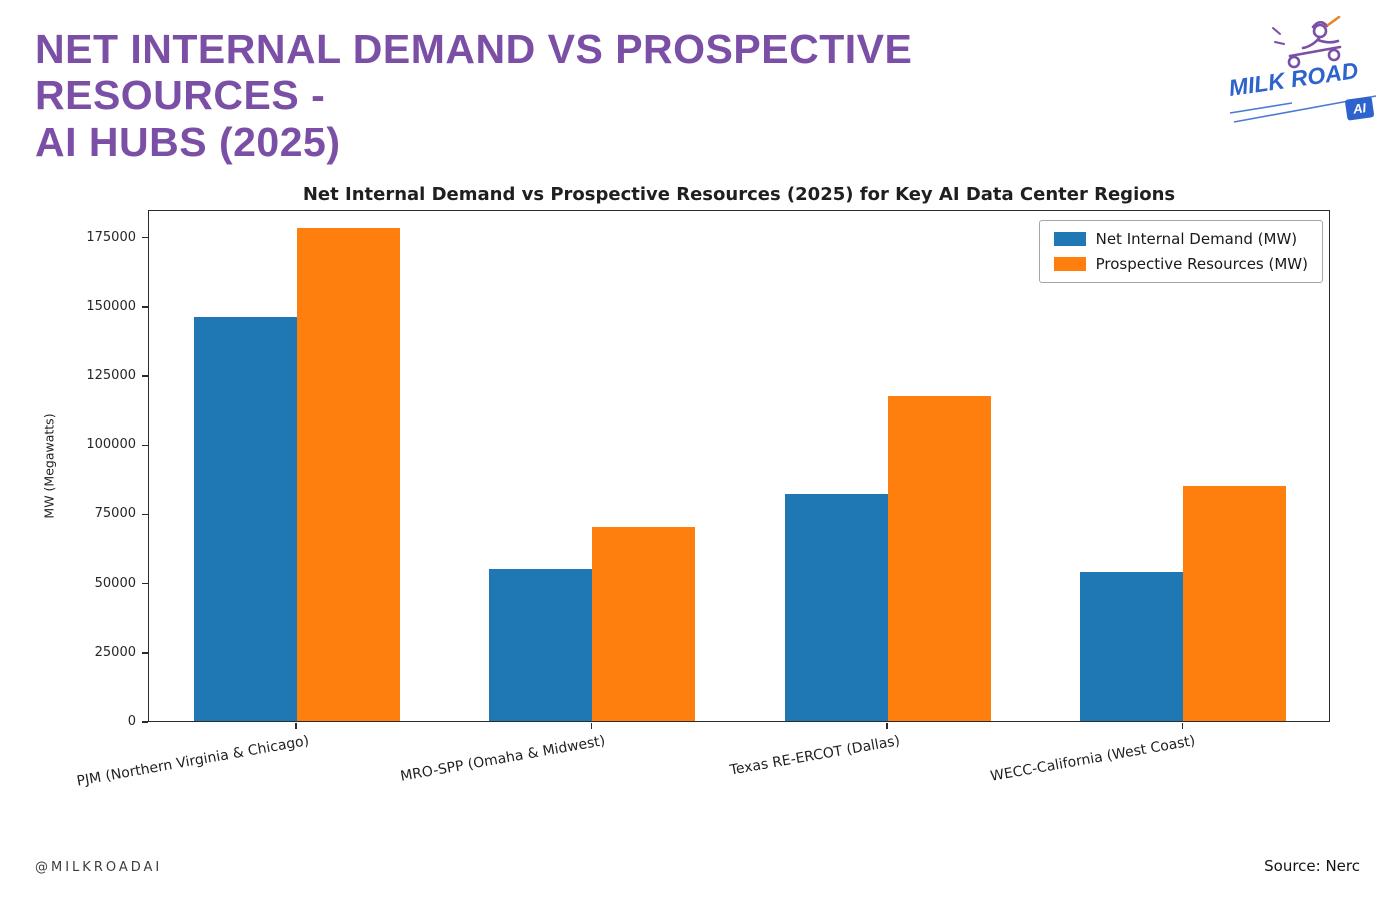  I want to click on legend-item-demand: Net Internal Demand (MW), so click(1180, 239).